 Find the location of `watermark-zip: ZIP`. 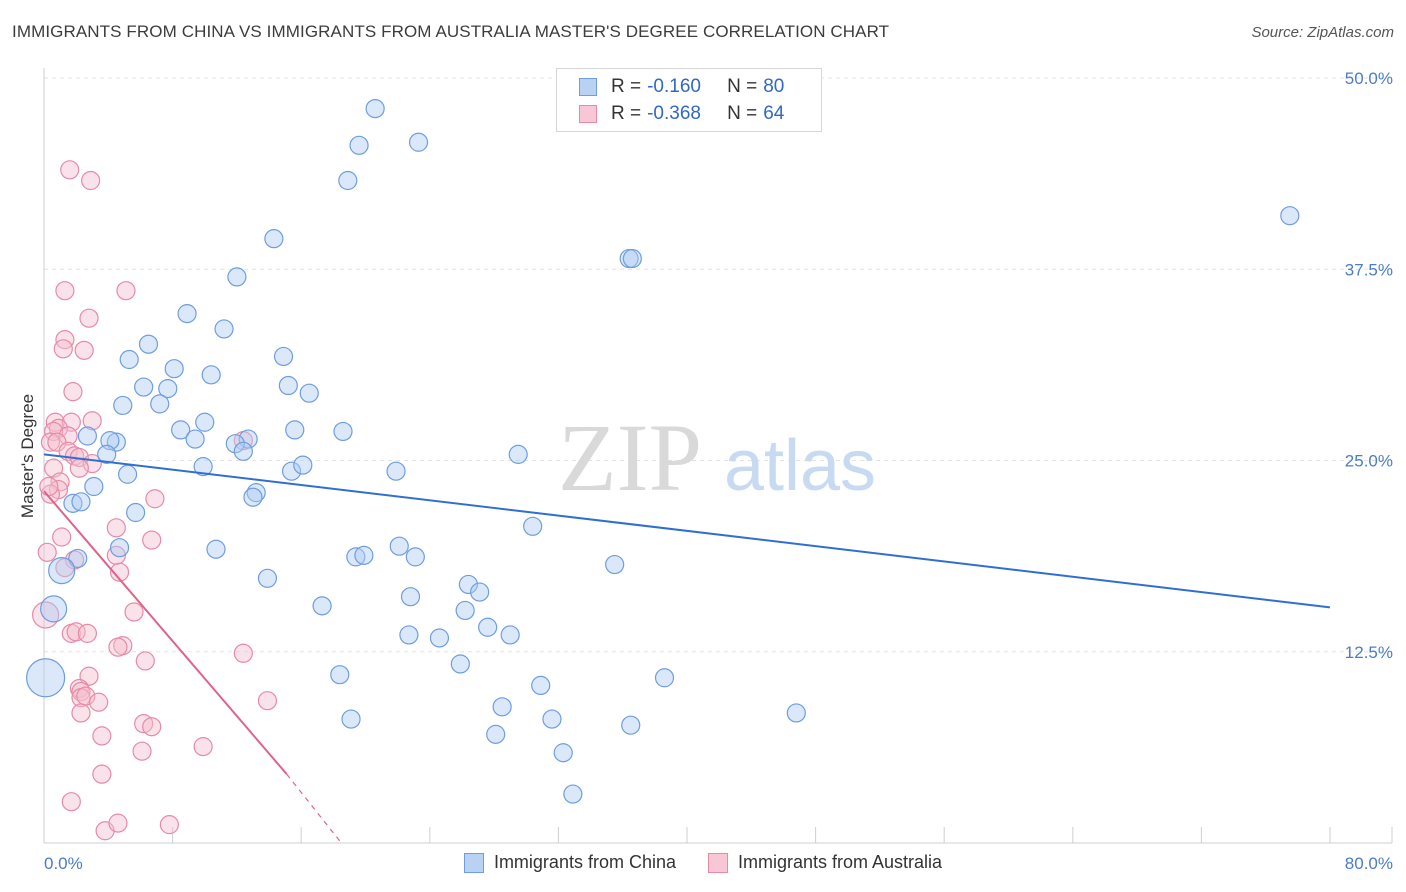

watermark-zip: ZIP is located at coordinates (630, 457).